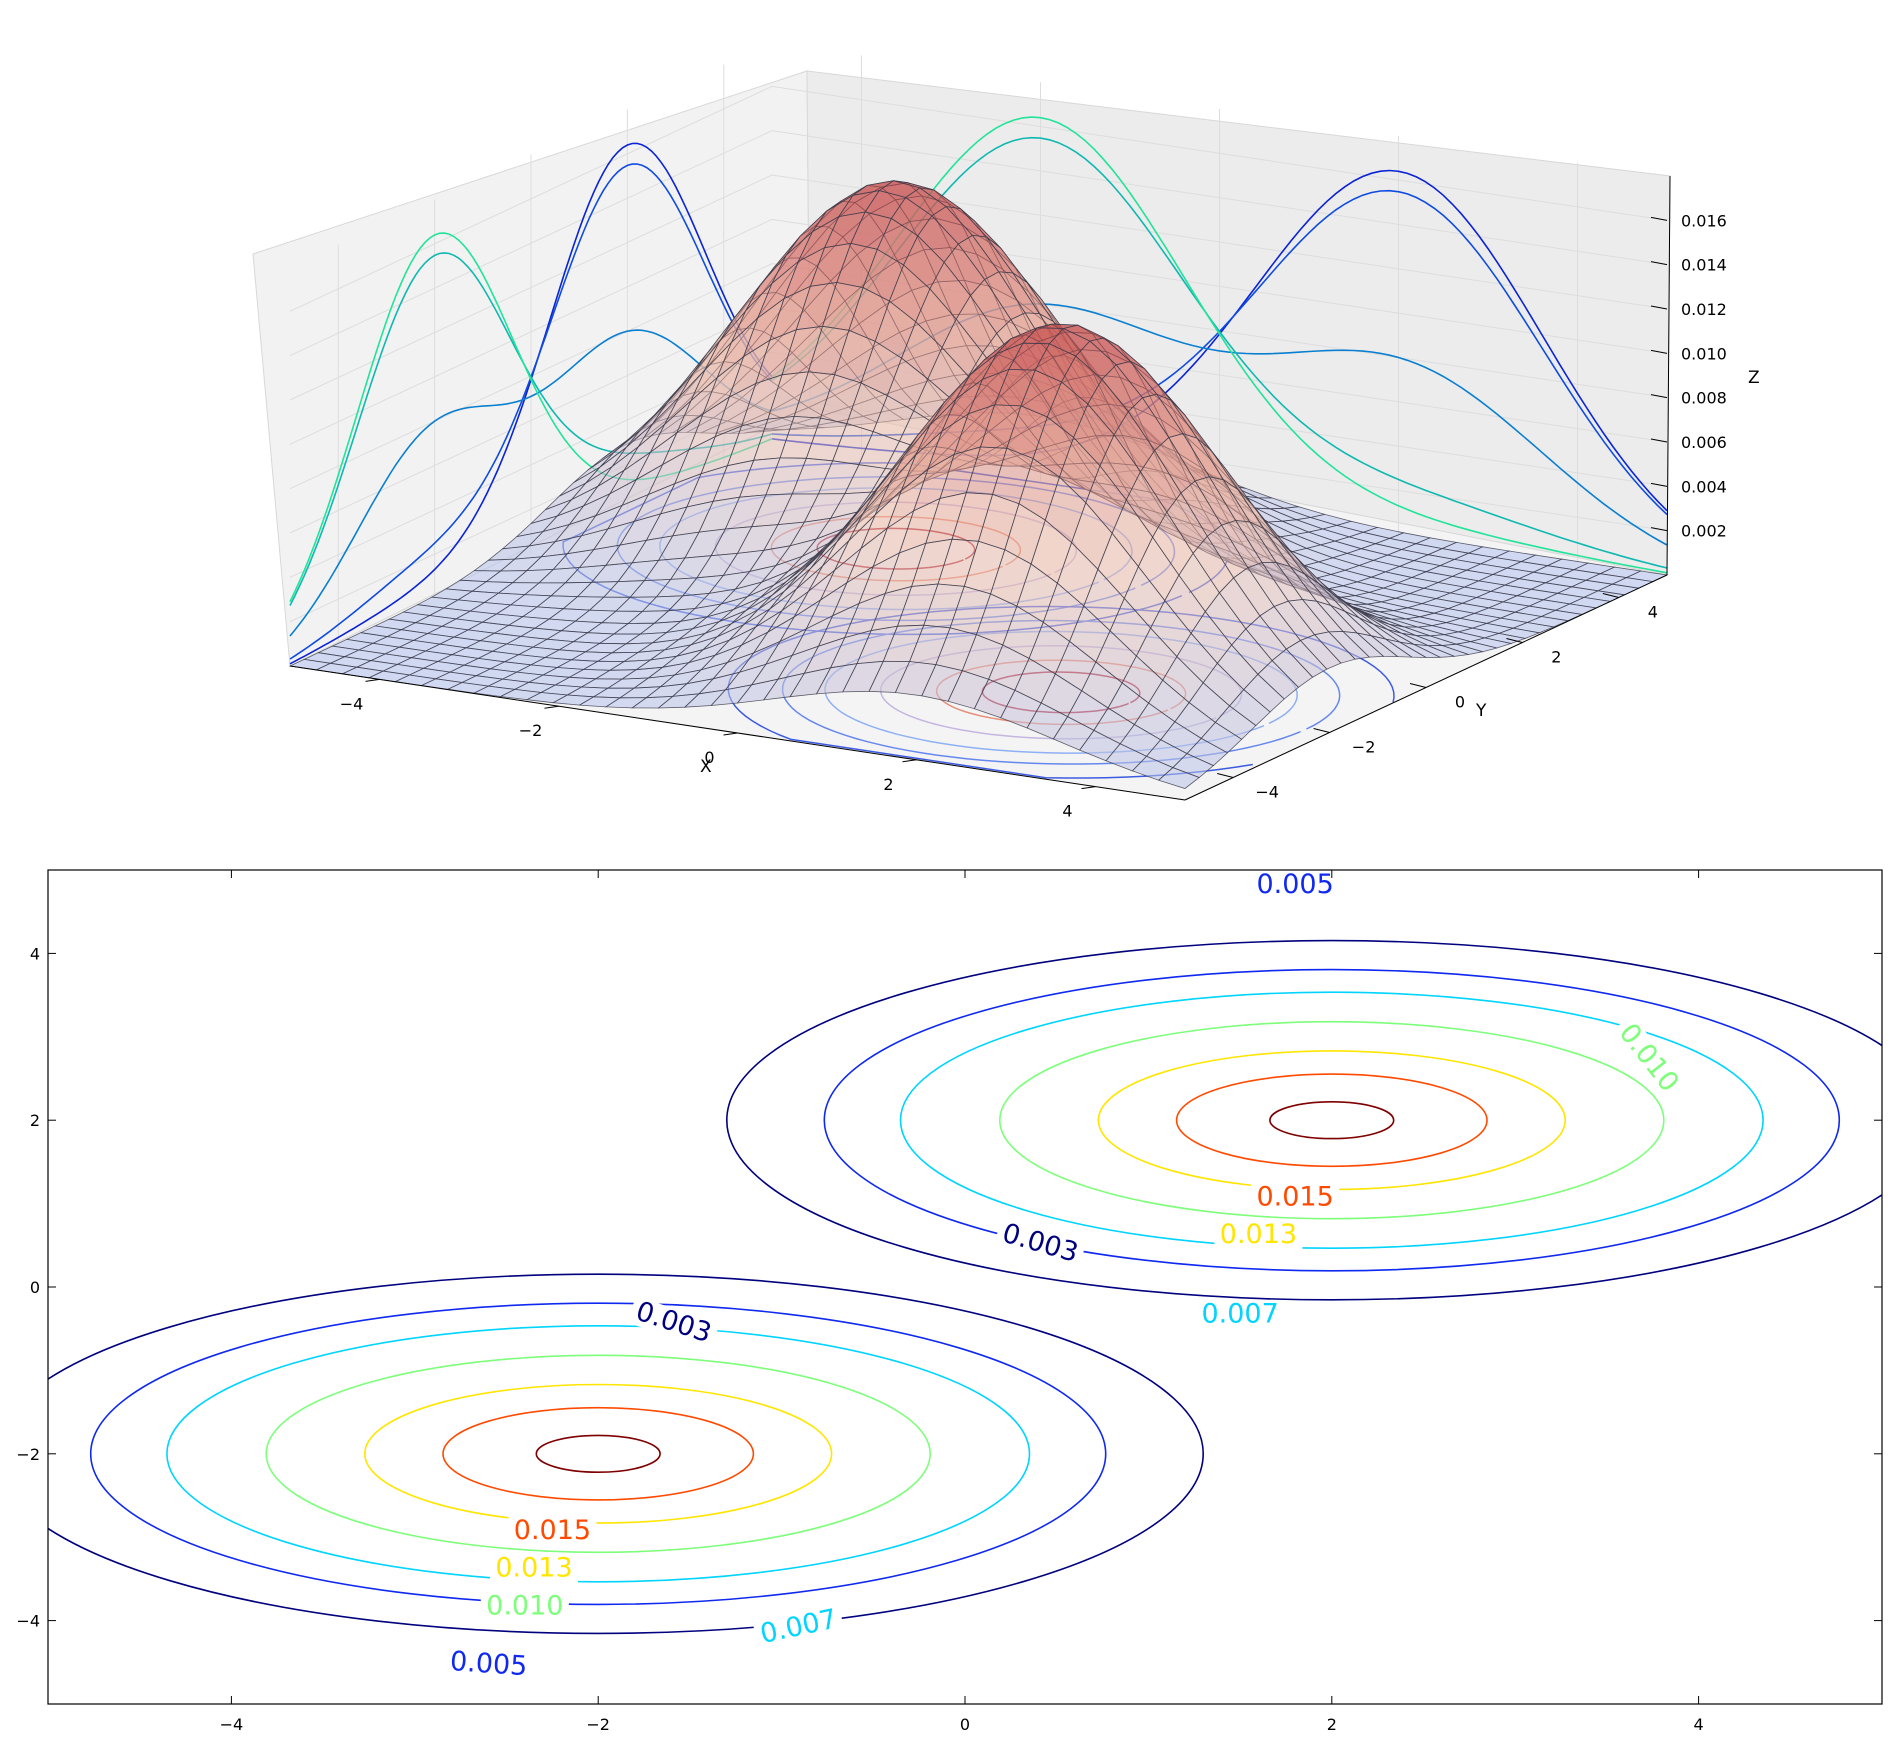  What do you see at coordinates (1460, 702) in the screenshot?
I see `y-tick-label: 0` at bounding box center [1460, 702].